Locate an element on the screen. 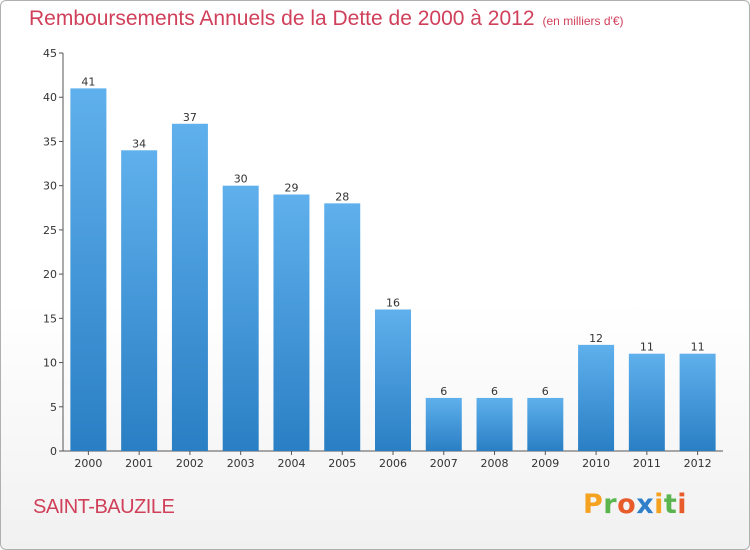  bar-2005 is located at coordinates (342, 327).